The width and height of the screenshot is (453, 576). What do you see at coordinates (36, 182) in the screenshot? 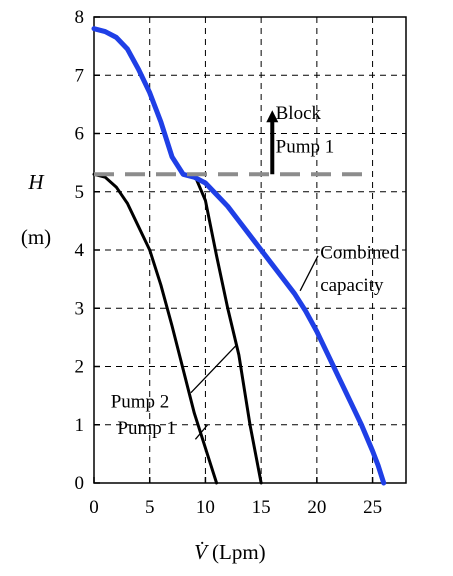
I see `y-axis-label: H` at bounding box center [36, 182].